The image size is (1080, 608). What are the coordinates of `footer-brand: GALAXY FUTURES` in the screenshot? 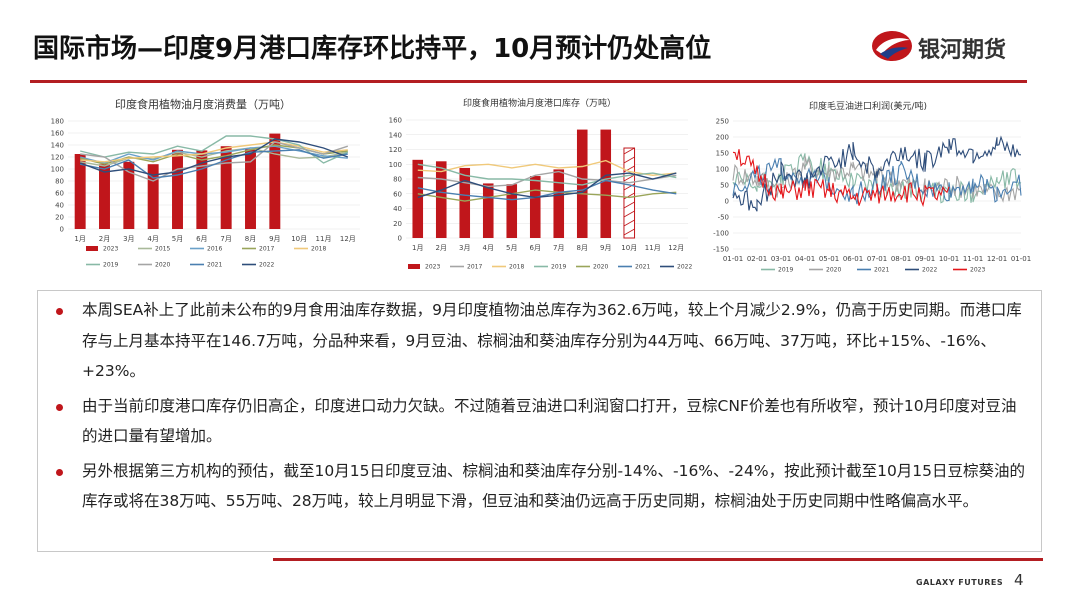 It's located at (960, 582).